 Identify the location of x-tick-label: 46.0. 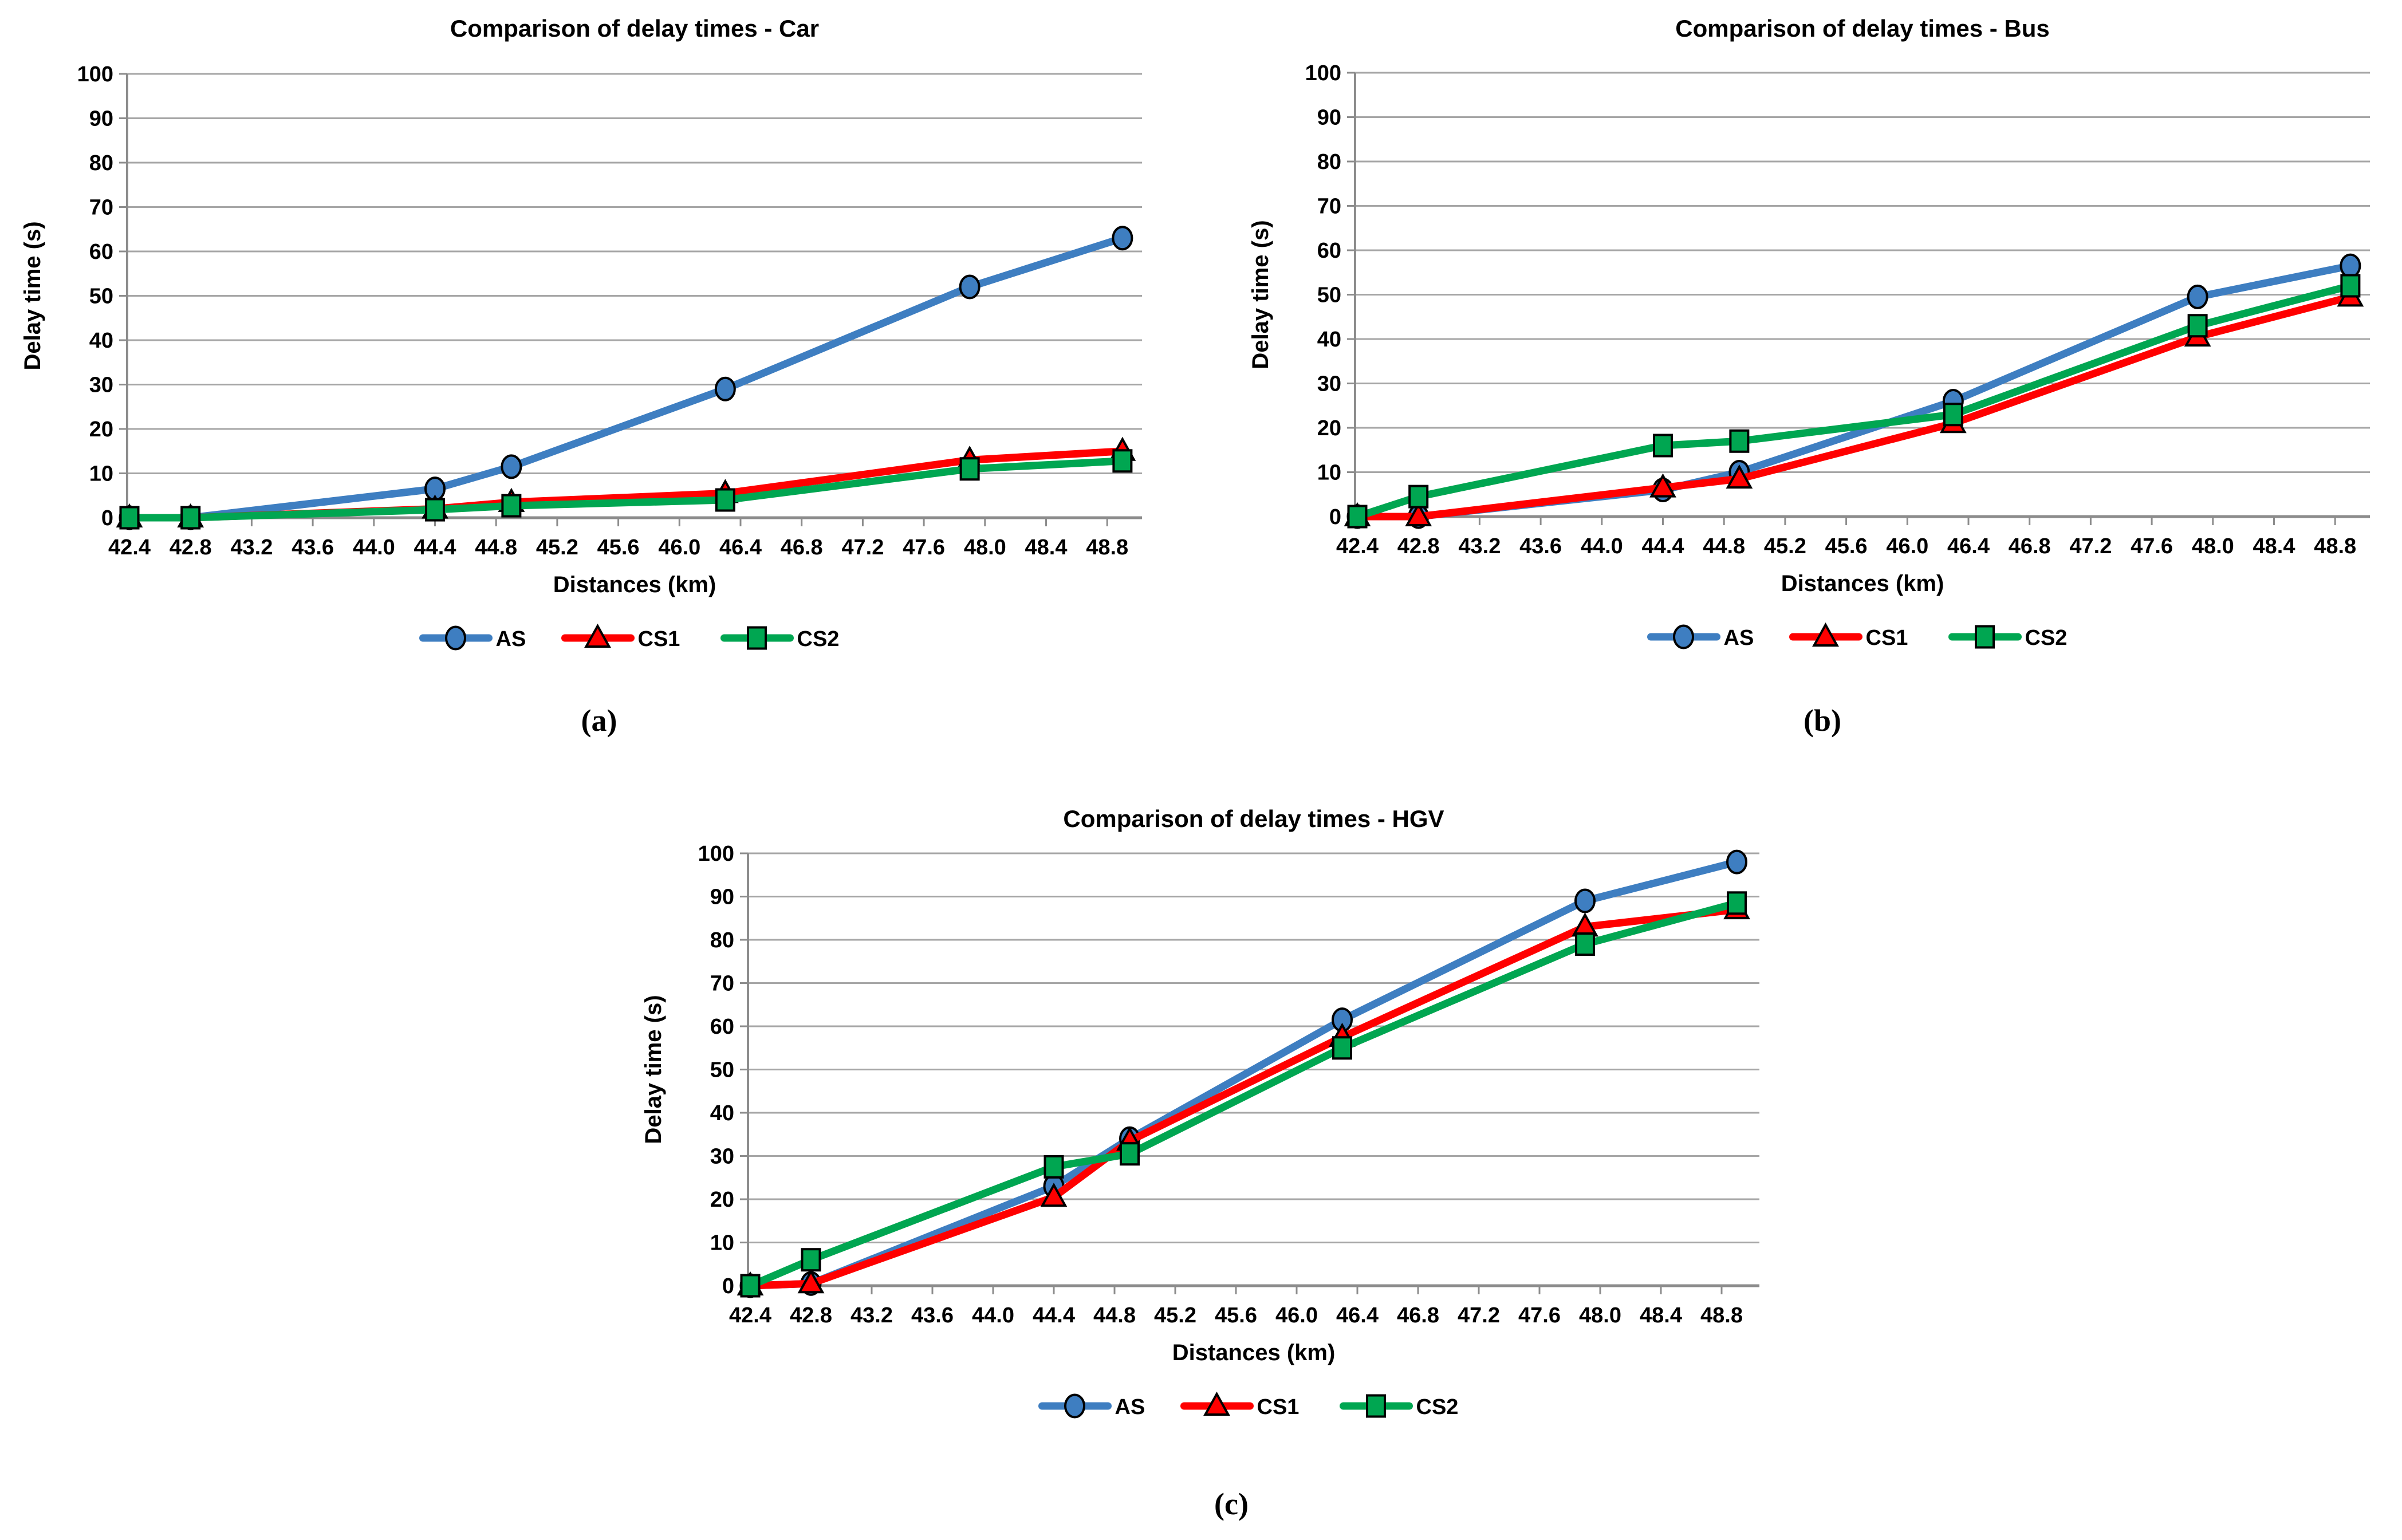
(1296, 1315).